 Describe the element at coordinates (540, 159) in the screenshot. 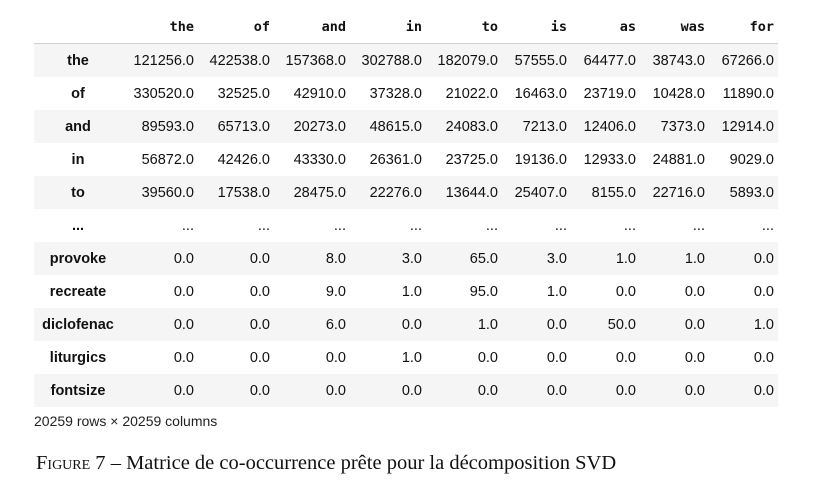

I see `table-cell: 19136.0` at that location.